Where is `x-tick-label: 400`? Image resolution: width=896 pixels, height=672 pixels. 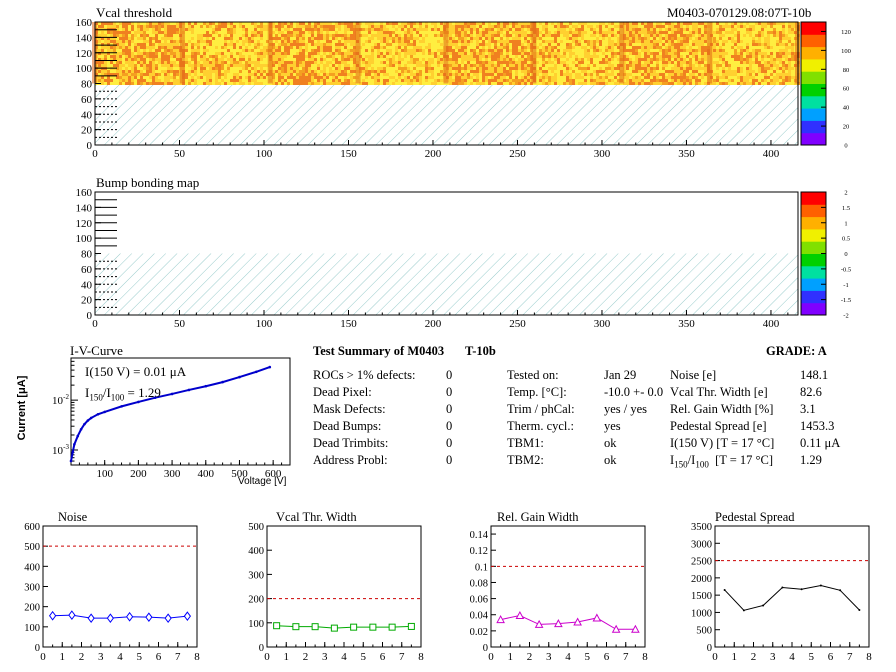
x-tick-label: 400 is located at coordinates (771, 154).